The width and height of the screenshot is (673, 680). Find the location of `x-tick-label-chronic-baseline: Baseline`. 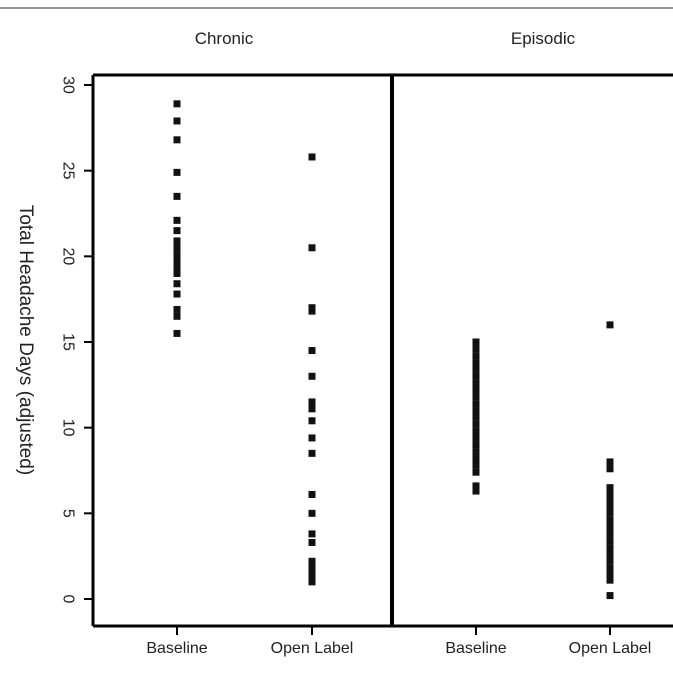

x-tick-label-chronic-baseline: Baseline is located at coordinates (176, 648).